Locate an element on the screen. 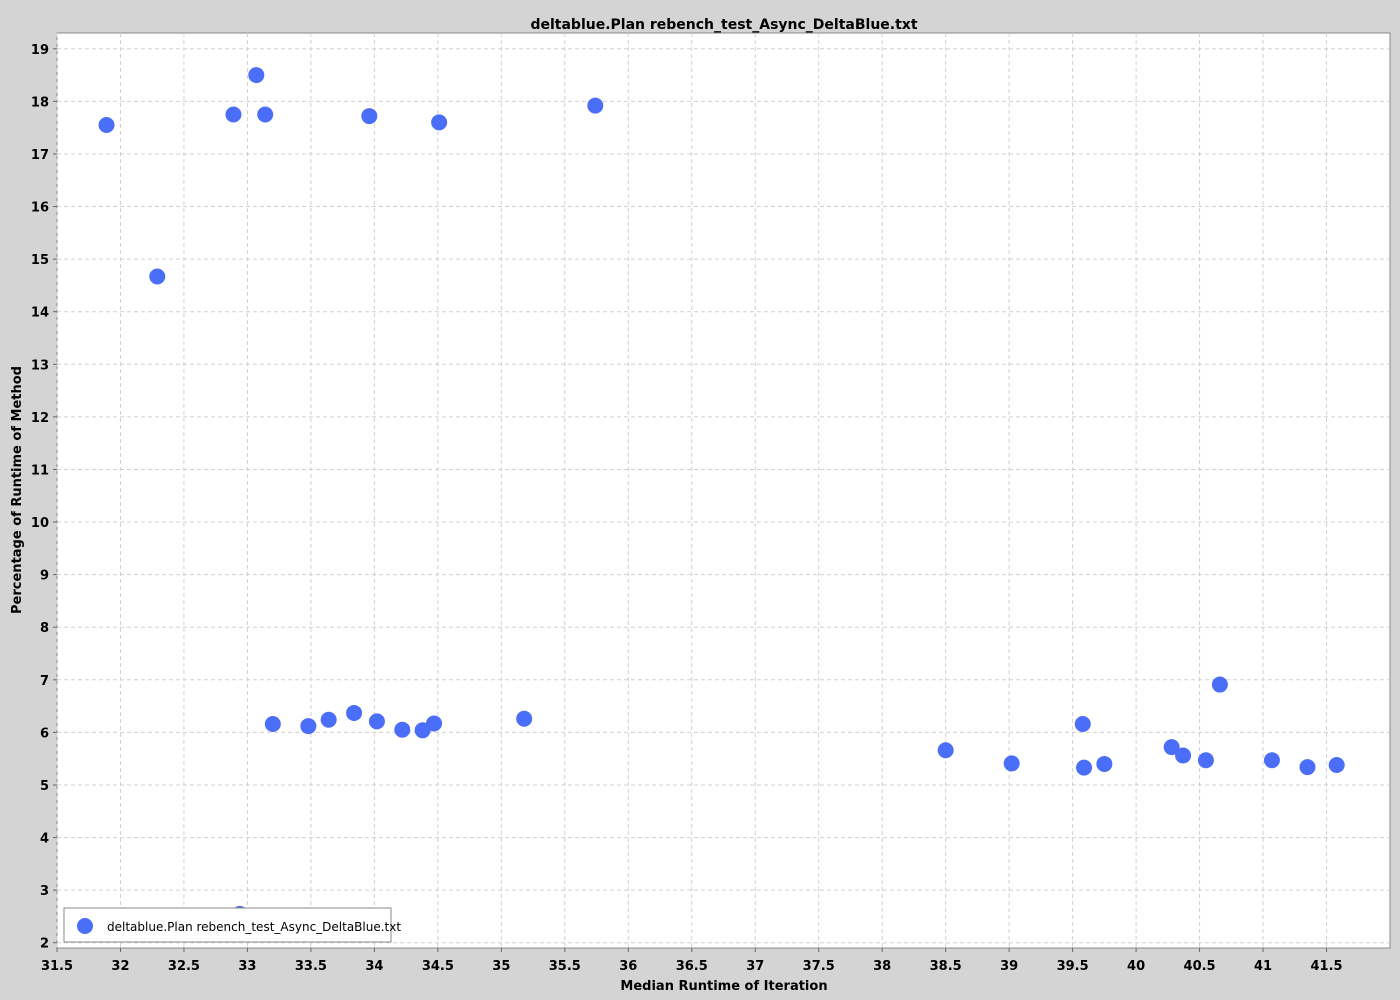 The height and width of the screenshot is (1000, 1400). x-tick-label: 35 is located at coordinates (501, 966).